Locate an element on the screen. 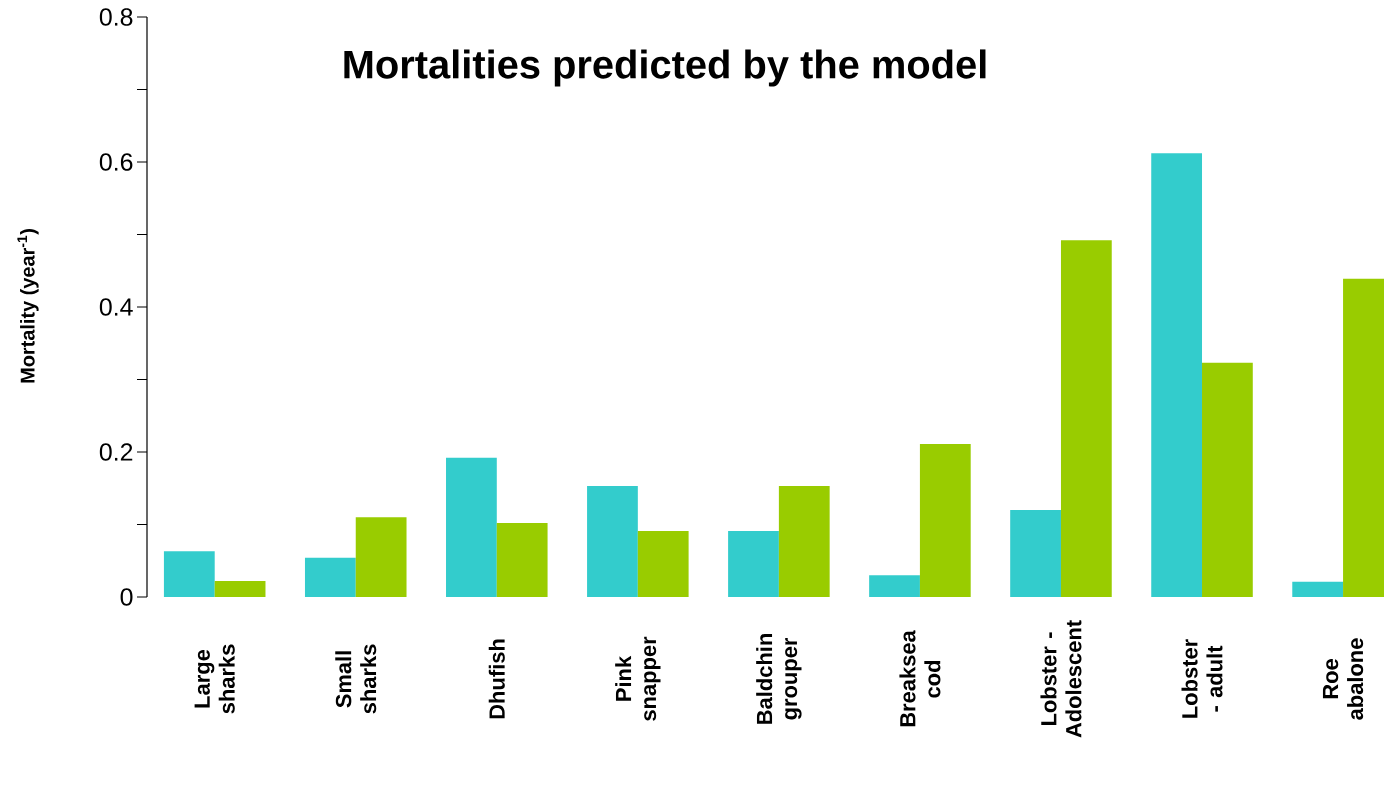 This screenshot has width=1384, height=806. x-tick-label: Lobster - adult is located at coordinates (1202, 678).